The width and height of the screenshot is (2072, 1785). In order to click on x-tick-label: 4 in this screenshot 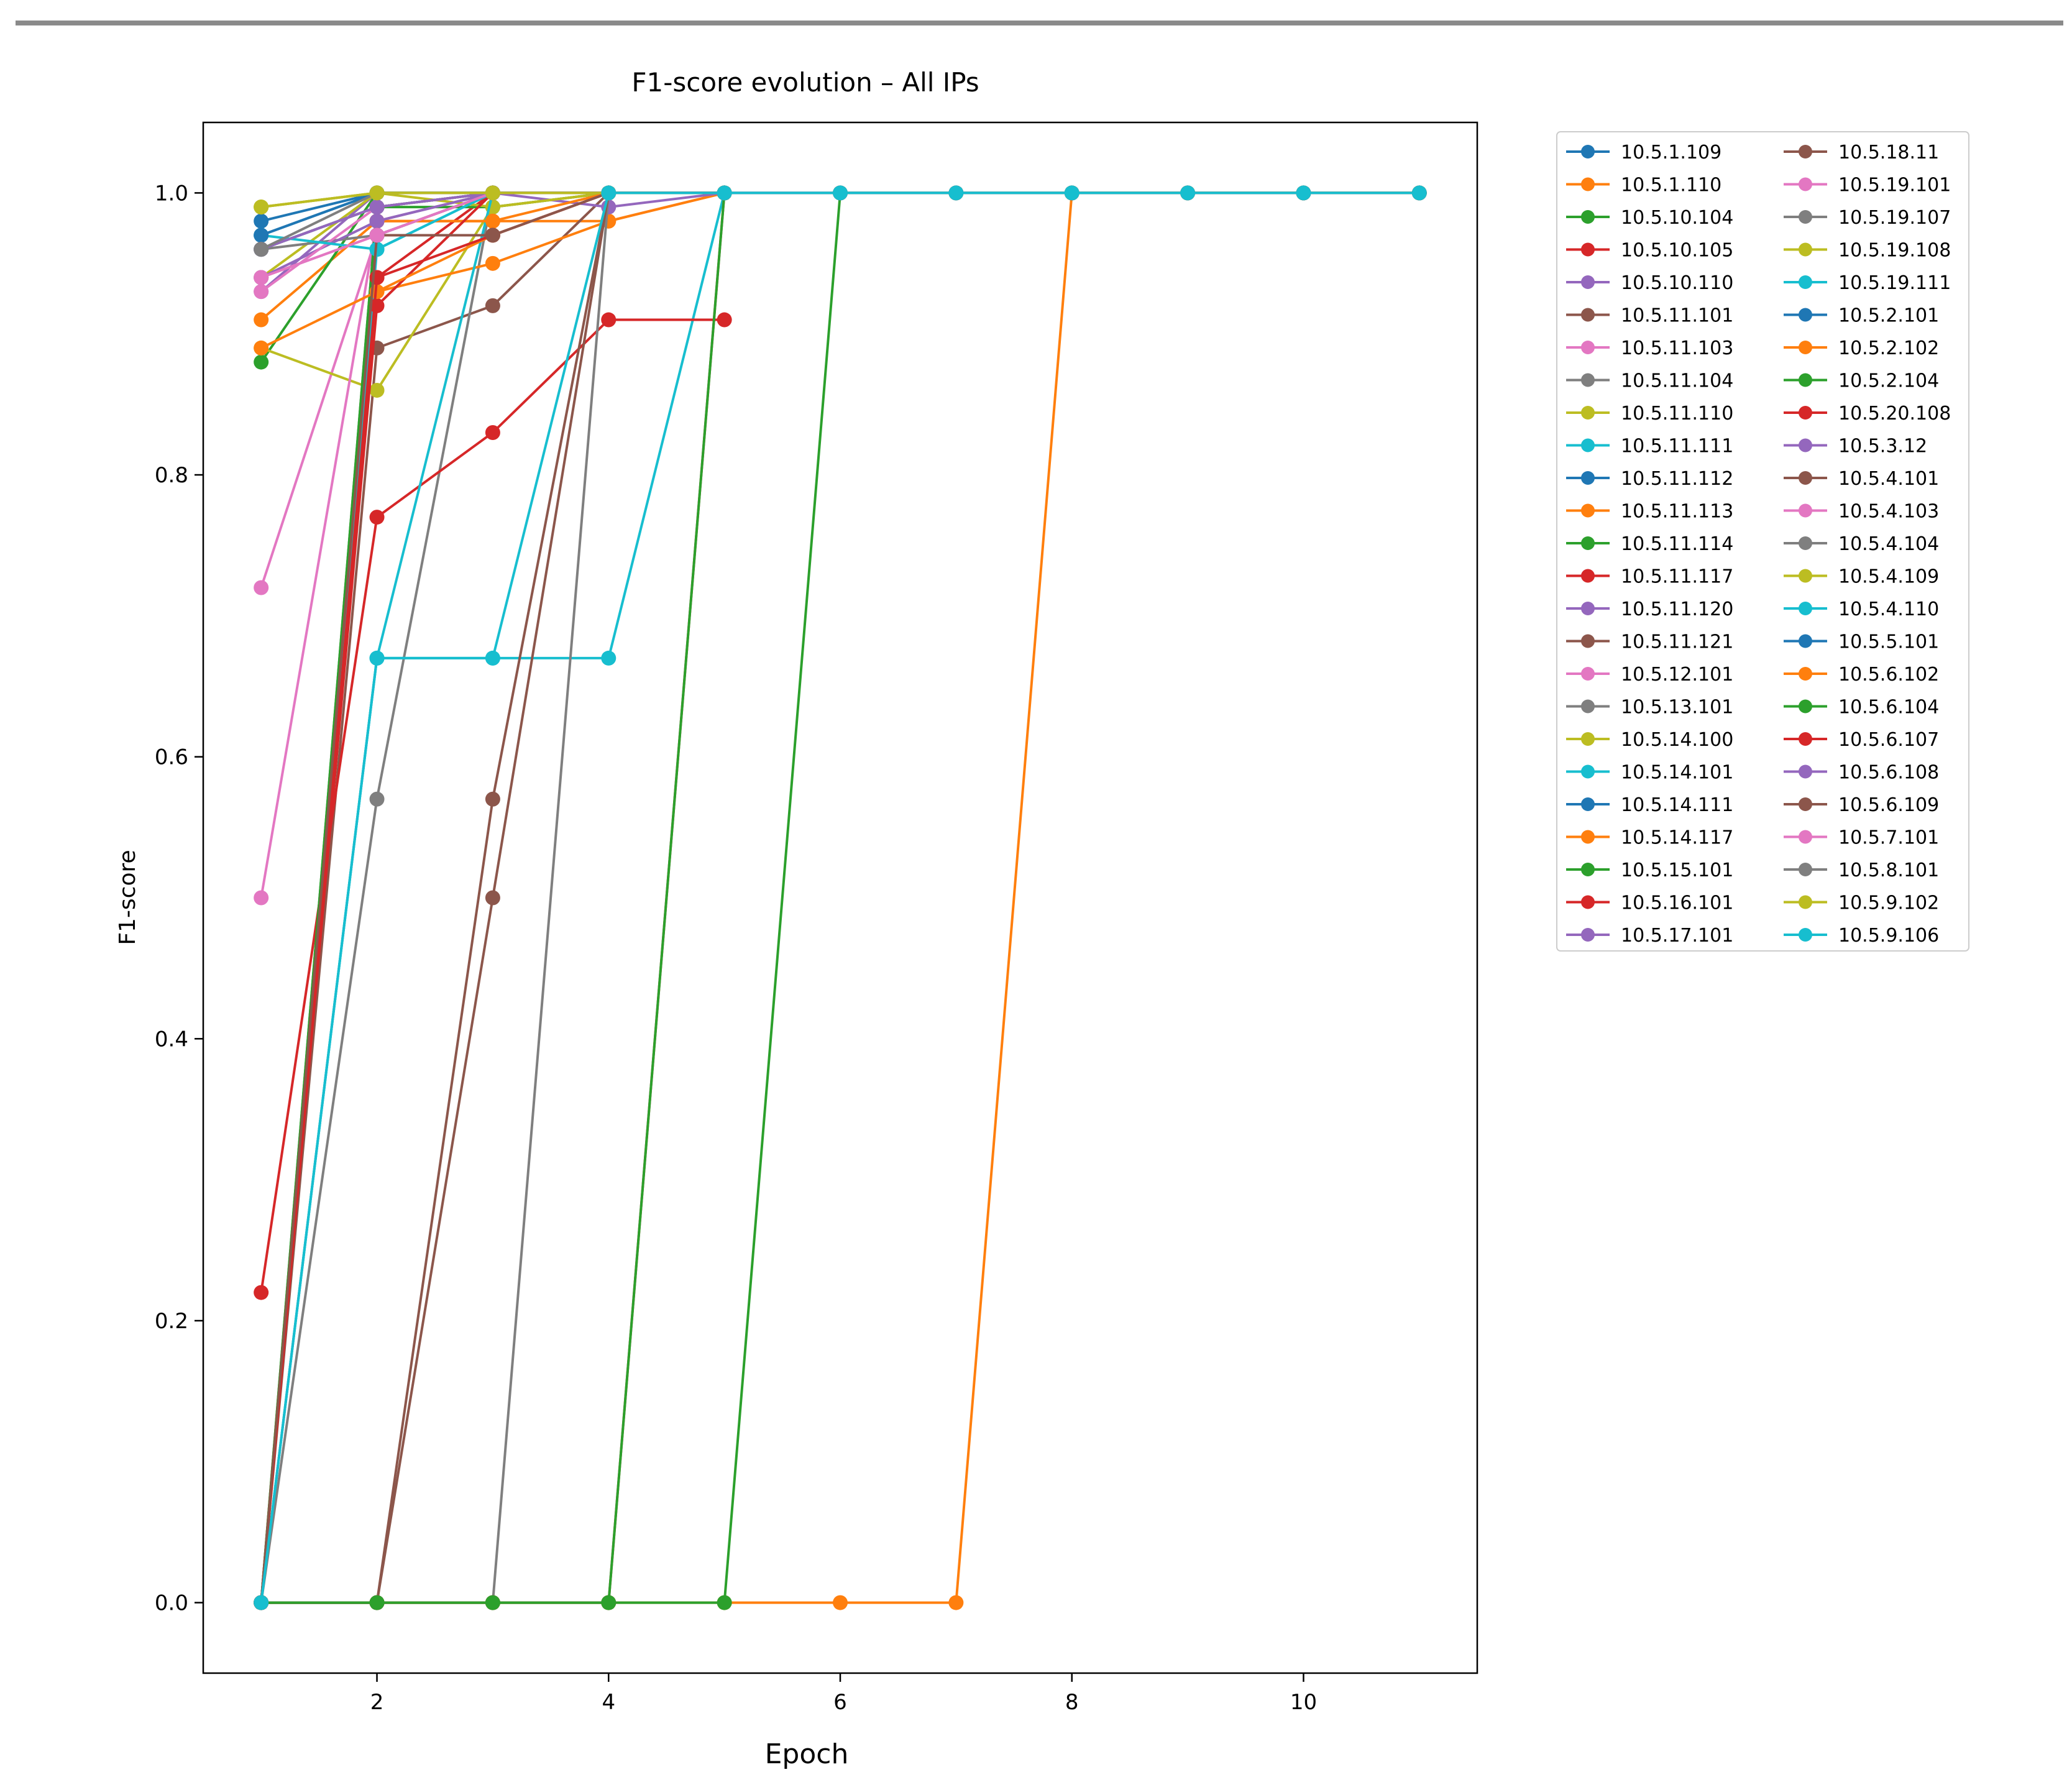, I will do `click(608, 1703)`.